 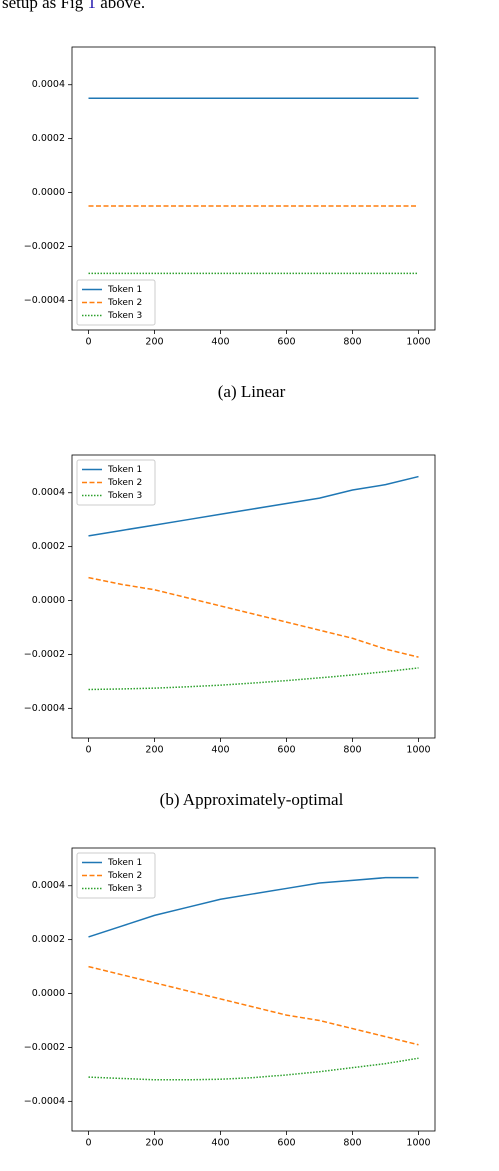 I want to click on reference: 1, so click(x=91, y=6).